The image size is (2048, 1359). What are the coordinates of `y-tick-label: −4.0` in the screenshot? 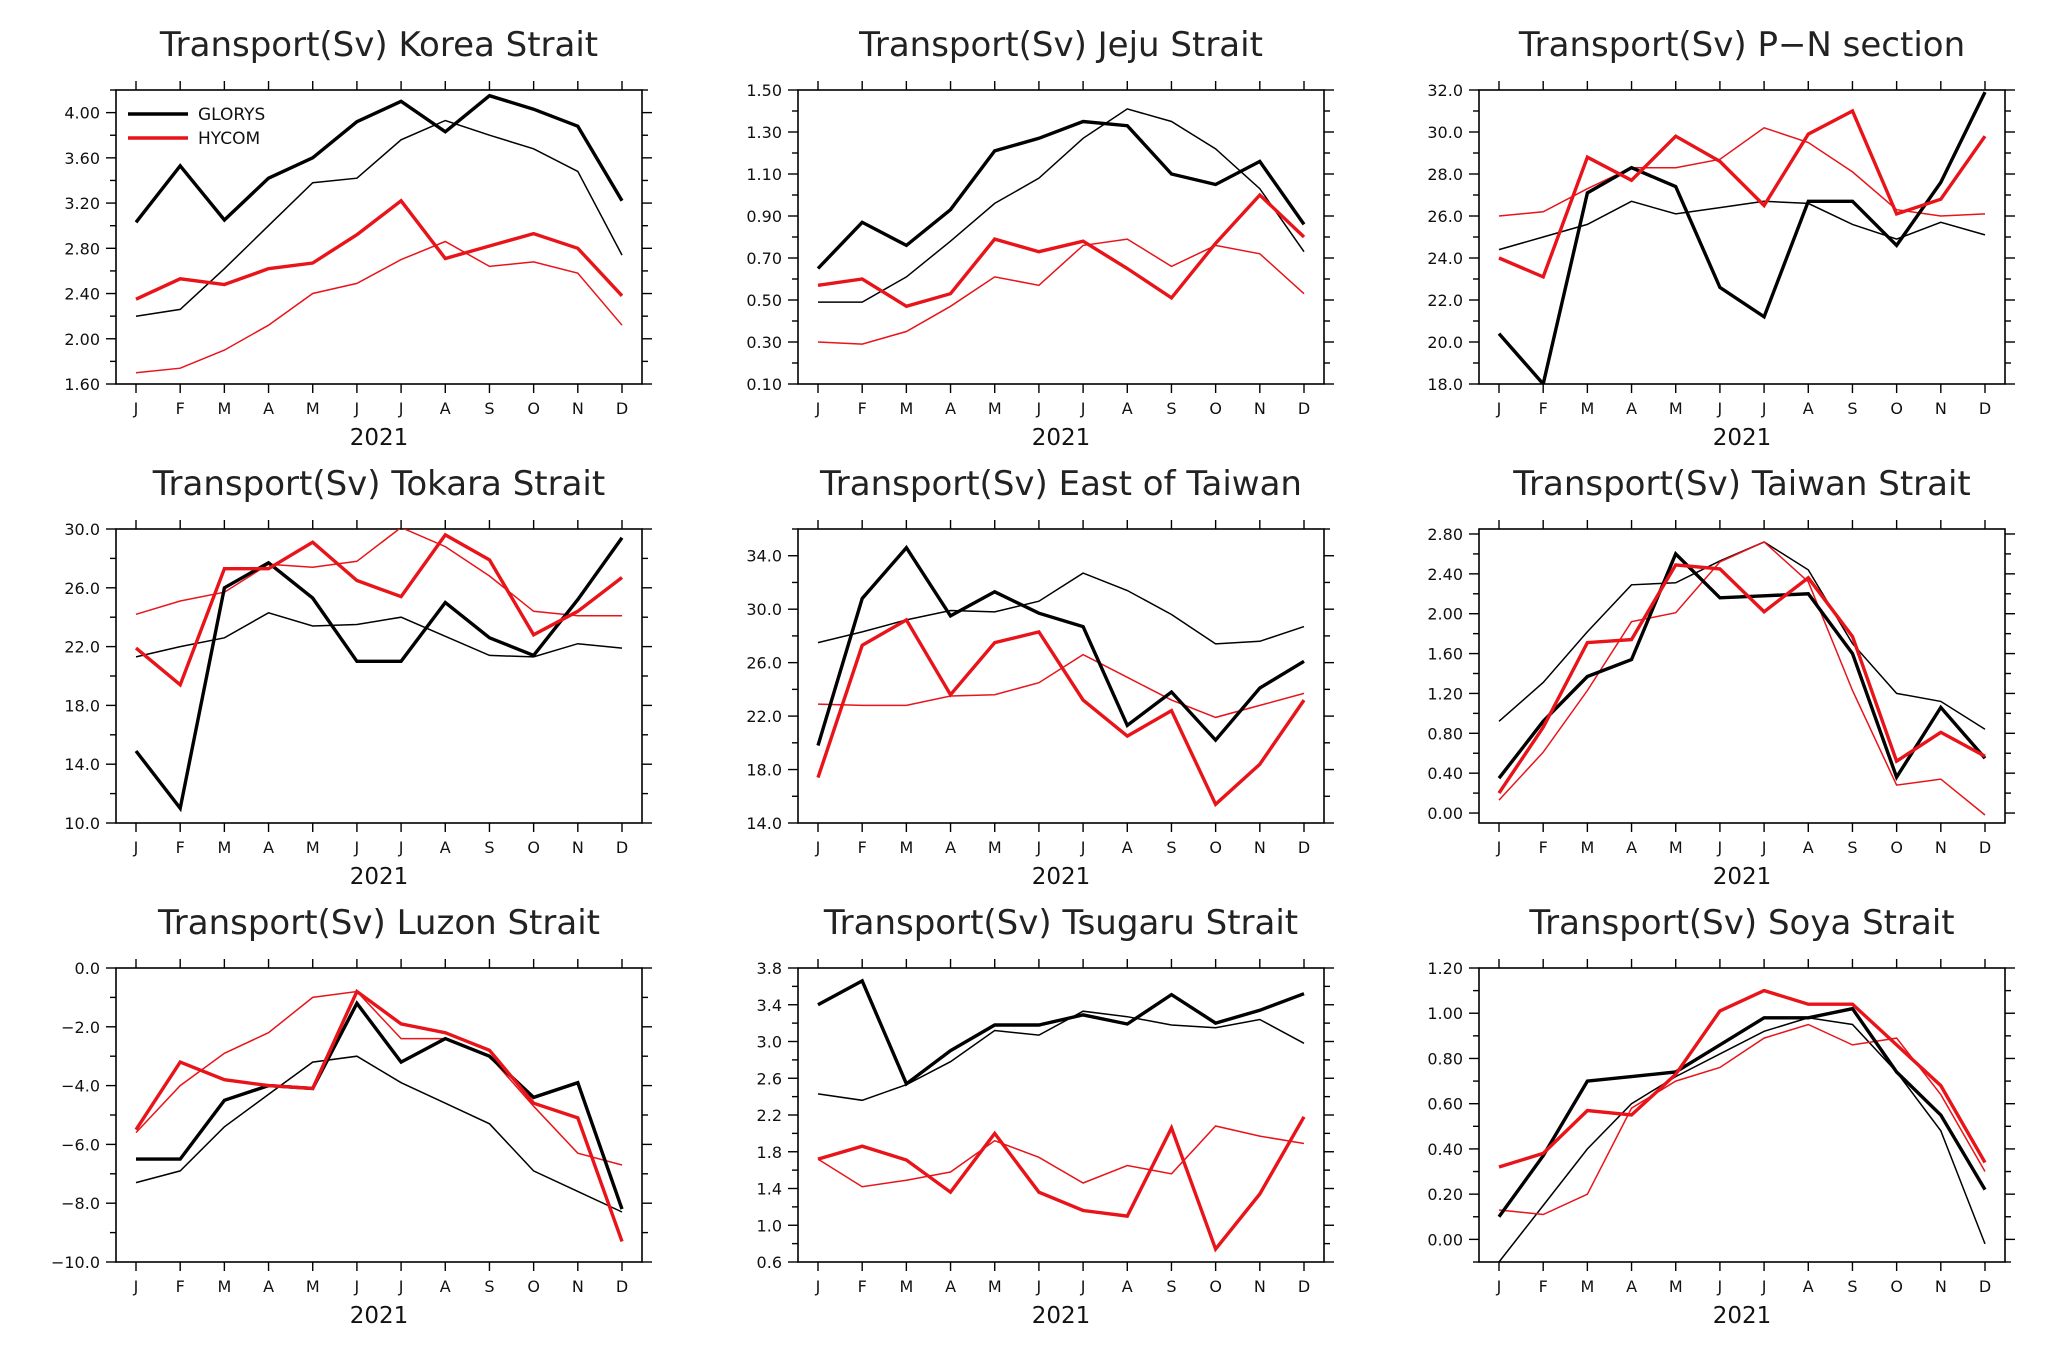 It's located at (80, 1086).